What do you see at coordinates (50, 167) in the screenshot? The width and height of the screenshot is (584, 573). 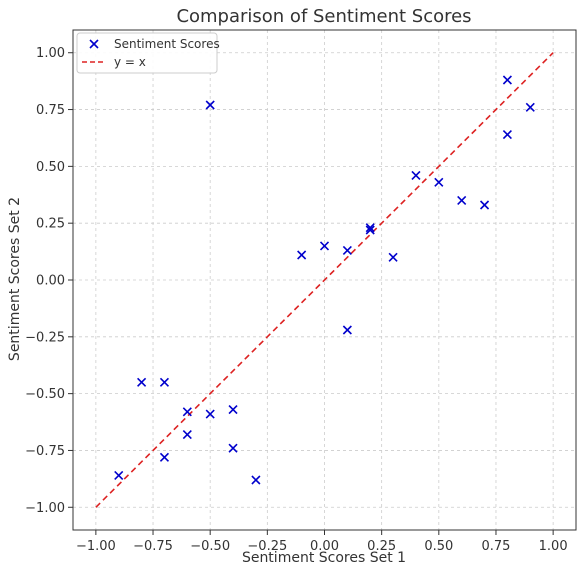 I see `y-tick-label: 0.50` at bounding box center [50, 167].